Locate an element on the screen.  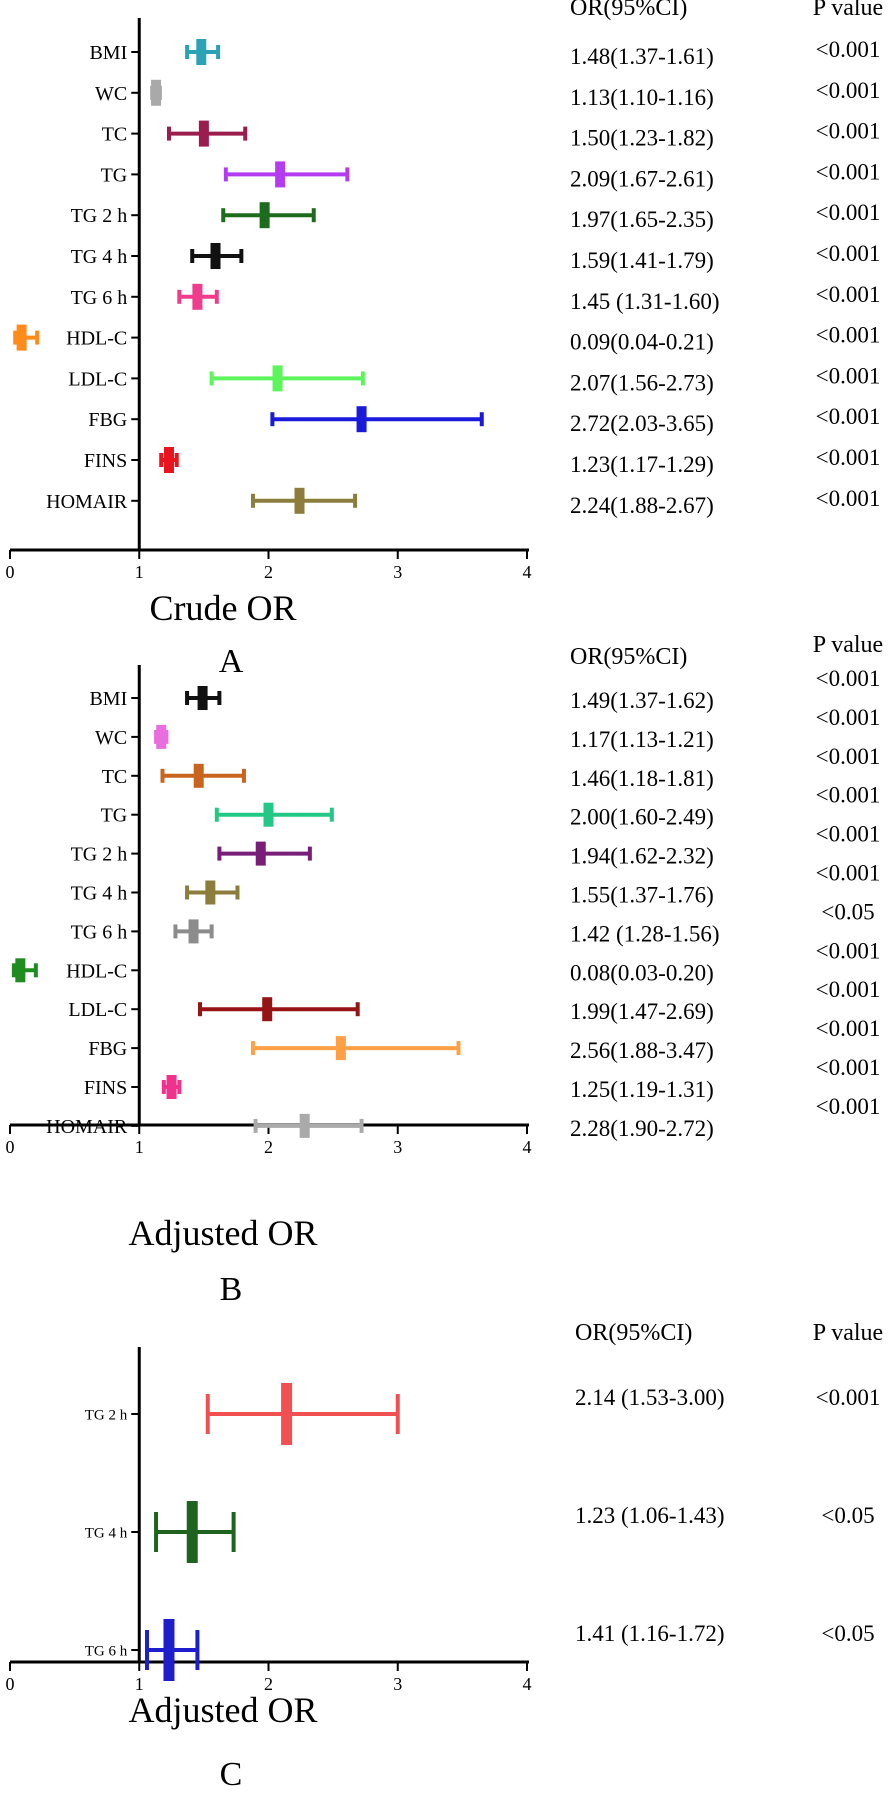
or-ci-value: 1.23 (1.06-1.43) is located at coordinates (649, 1515).